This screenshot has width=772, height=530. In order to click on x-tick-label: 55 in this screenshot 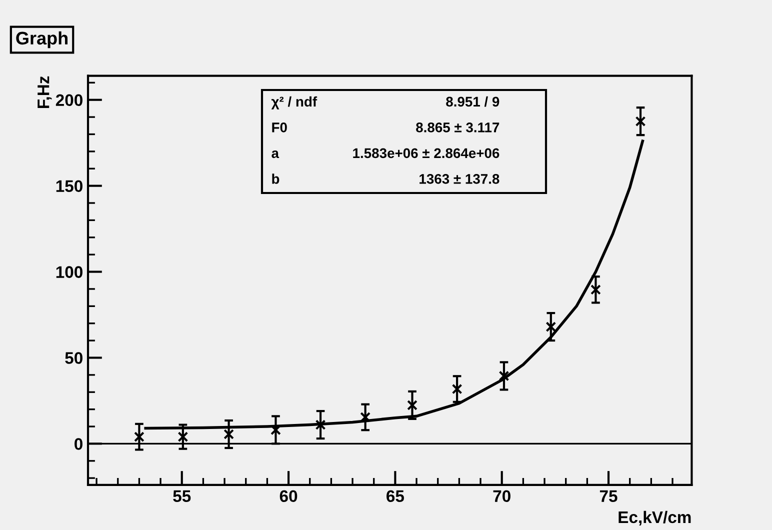, I will do `click(182, 496)`.